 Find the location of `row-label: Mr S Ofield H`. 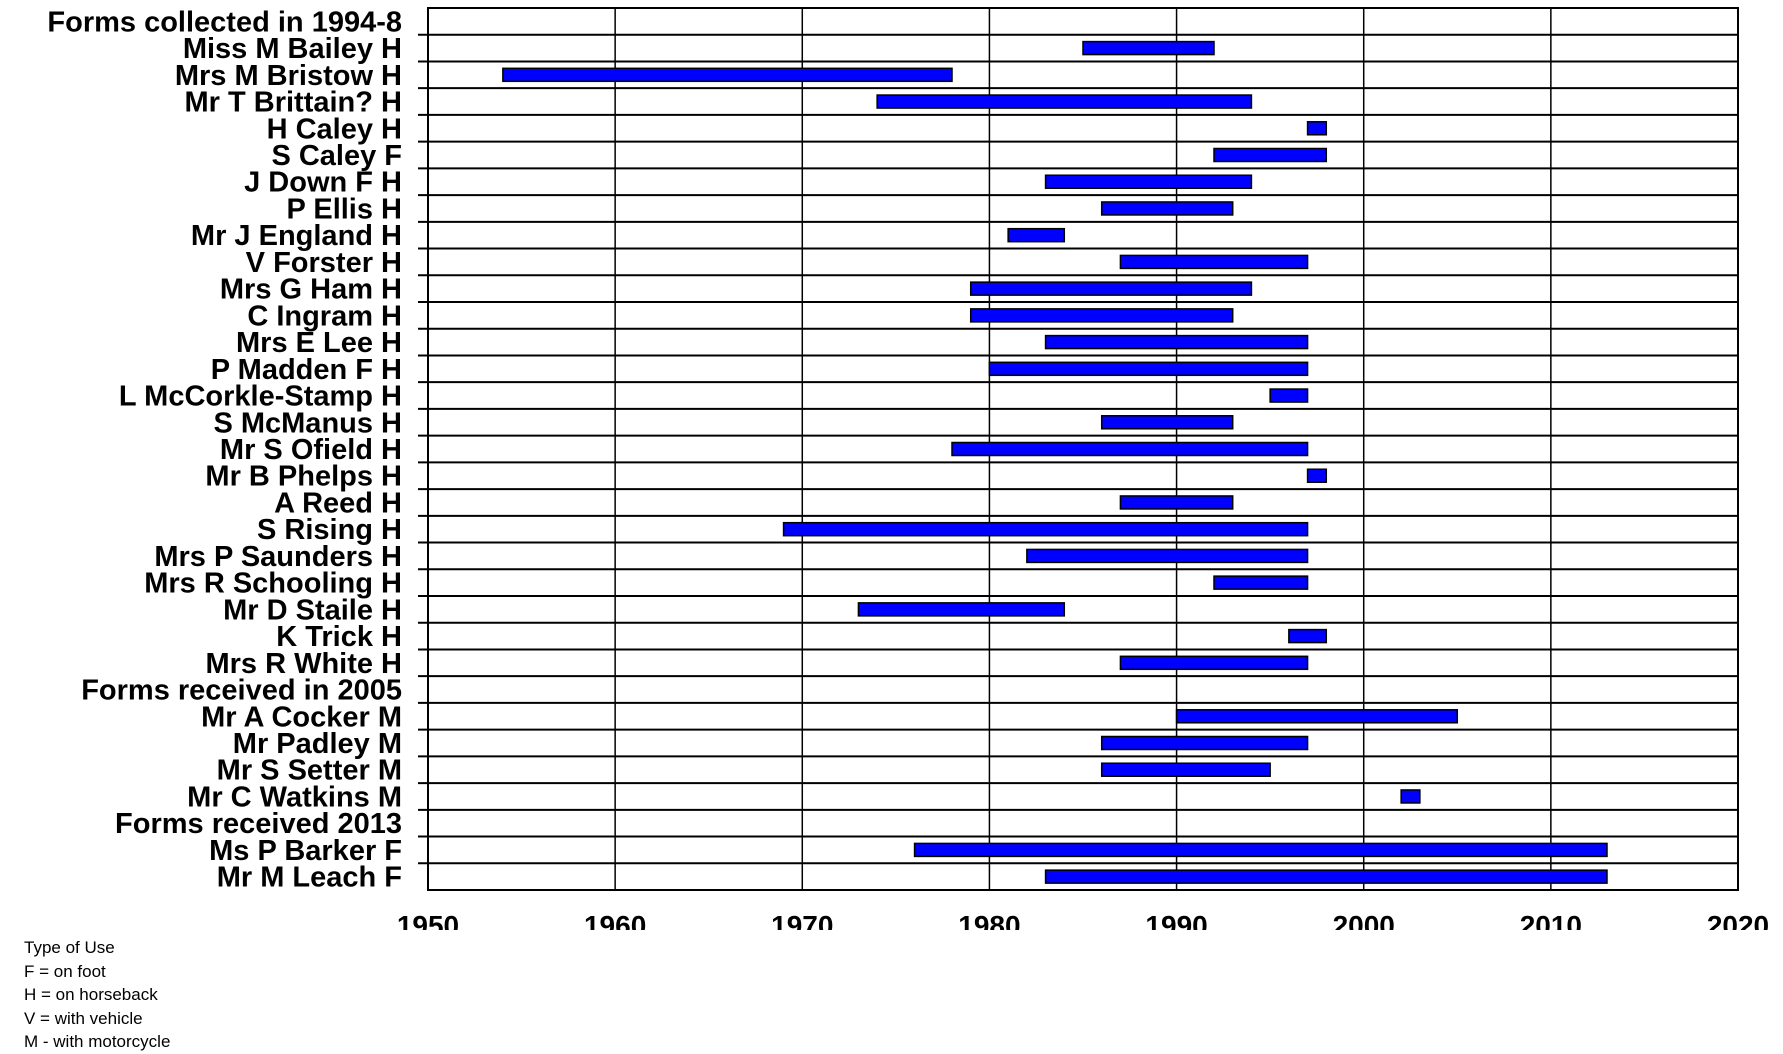

row-label: Mr S Ofield H is located at coordinates (311, 450).